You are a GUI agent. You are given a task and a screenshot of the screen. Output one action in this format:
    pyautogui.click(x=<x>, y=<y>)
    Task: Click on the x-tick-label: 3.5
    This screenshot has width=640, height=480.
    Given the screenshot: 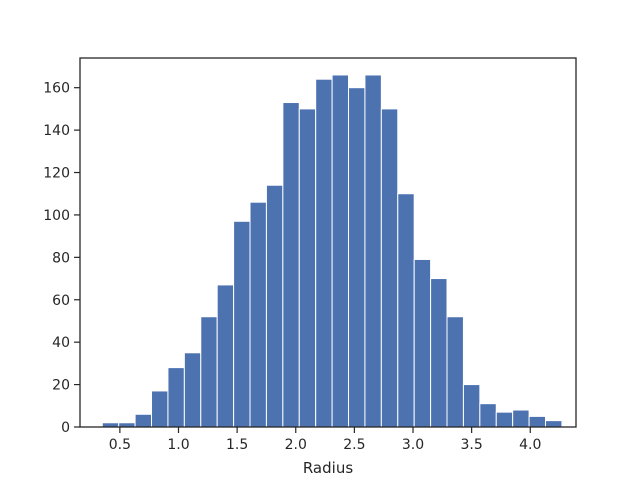 What is the action you would take?
    pyautogui.click(x=472, y=445)
    